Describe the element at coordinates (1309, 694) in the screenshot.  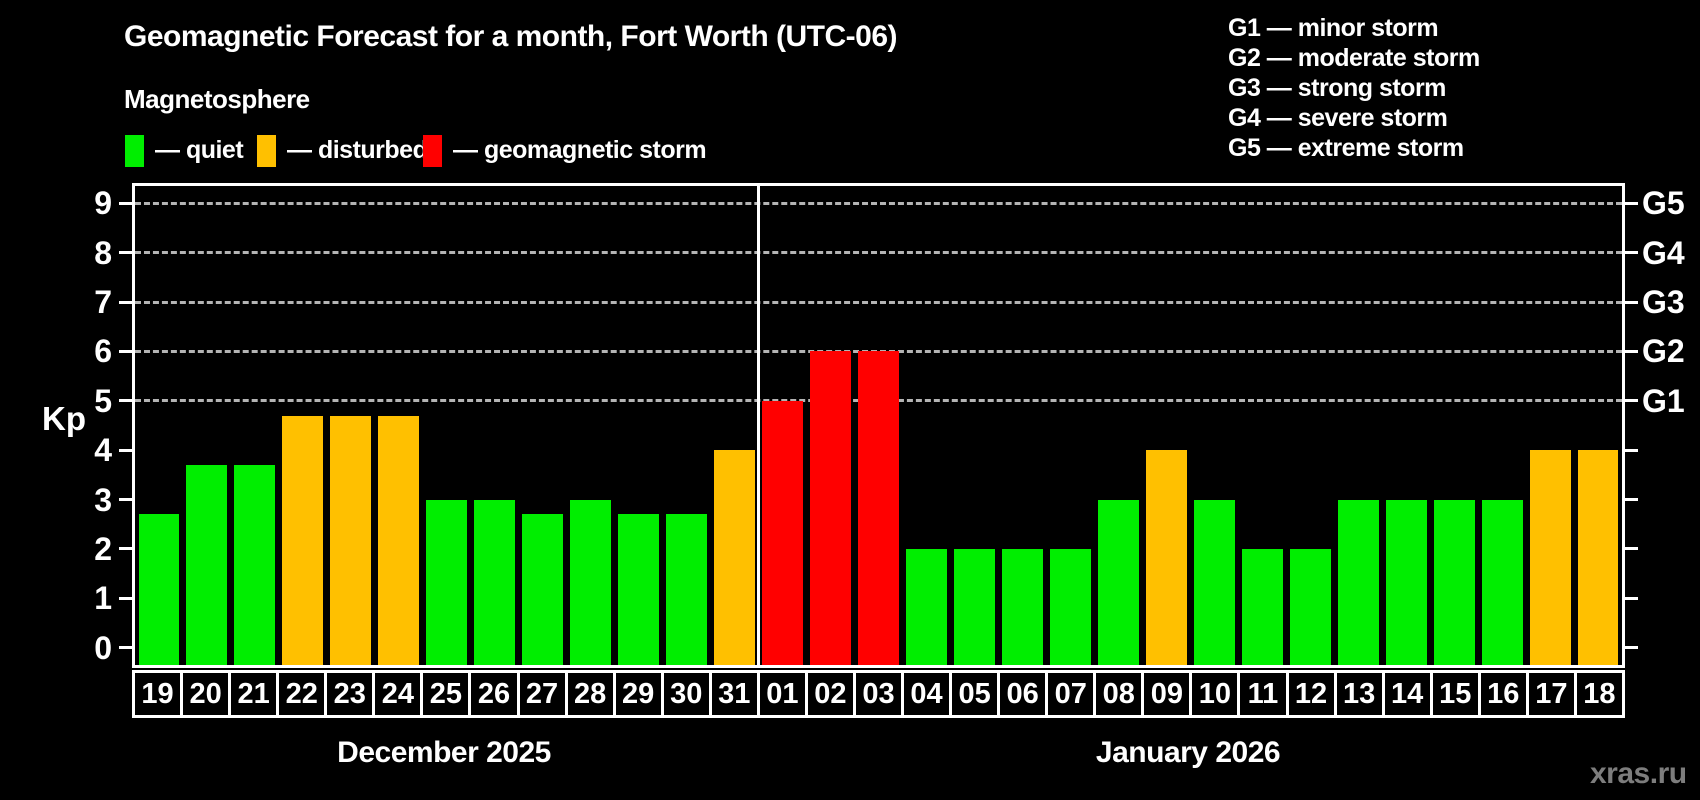
I see `day-label-12: 12` at that location.